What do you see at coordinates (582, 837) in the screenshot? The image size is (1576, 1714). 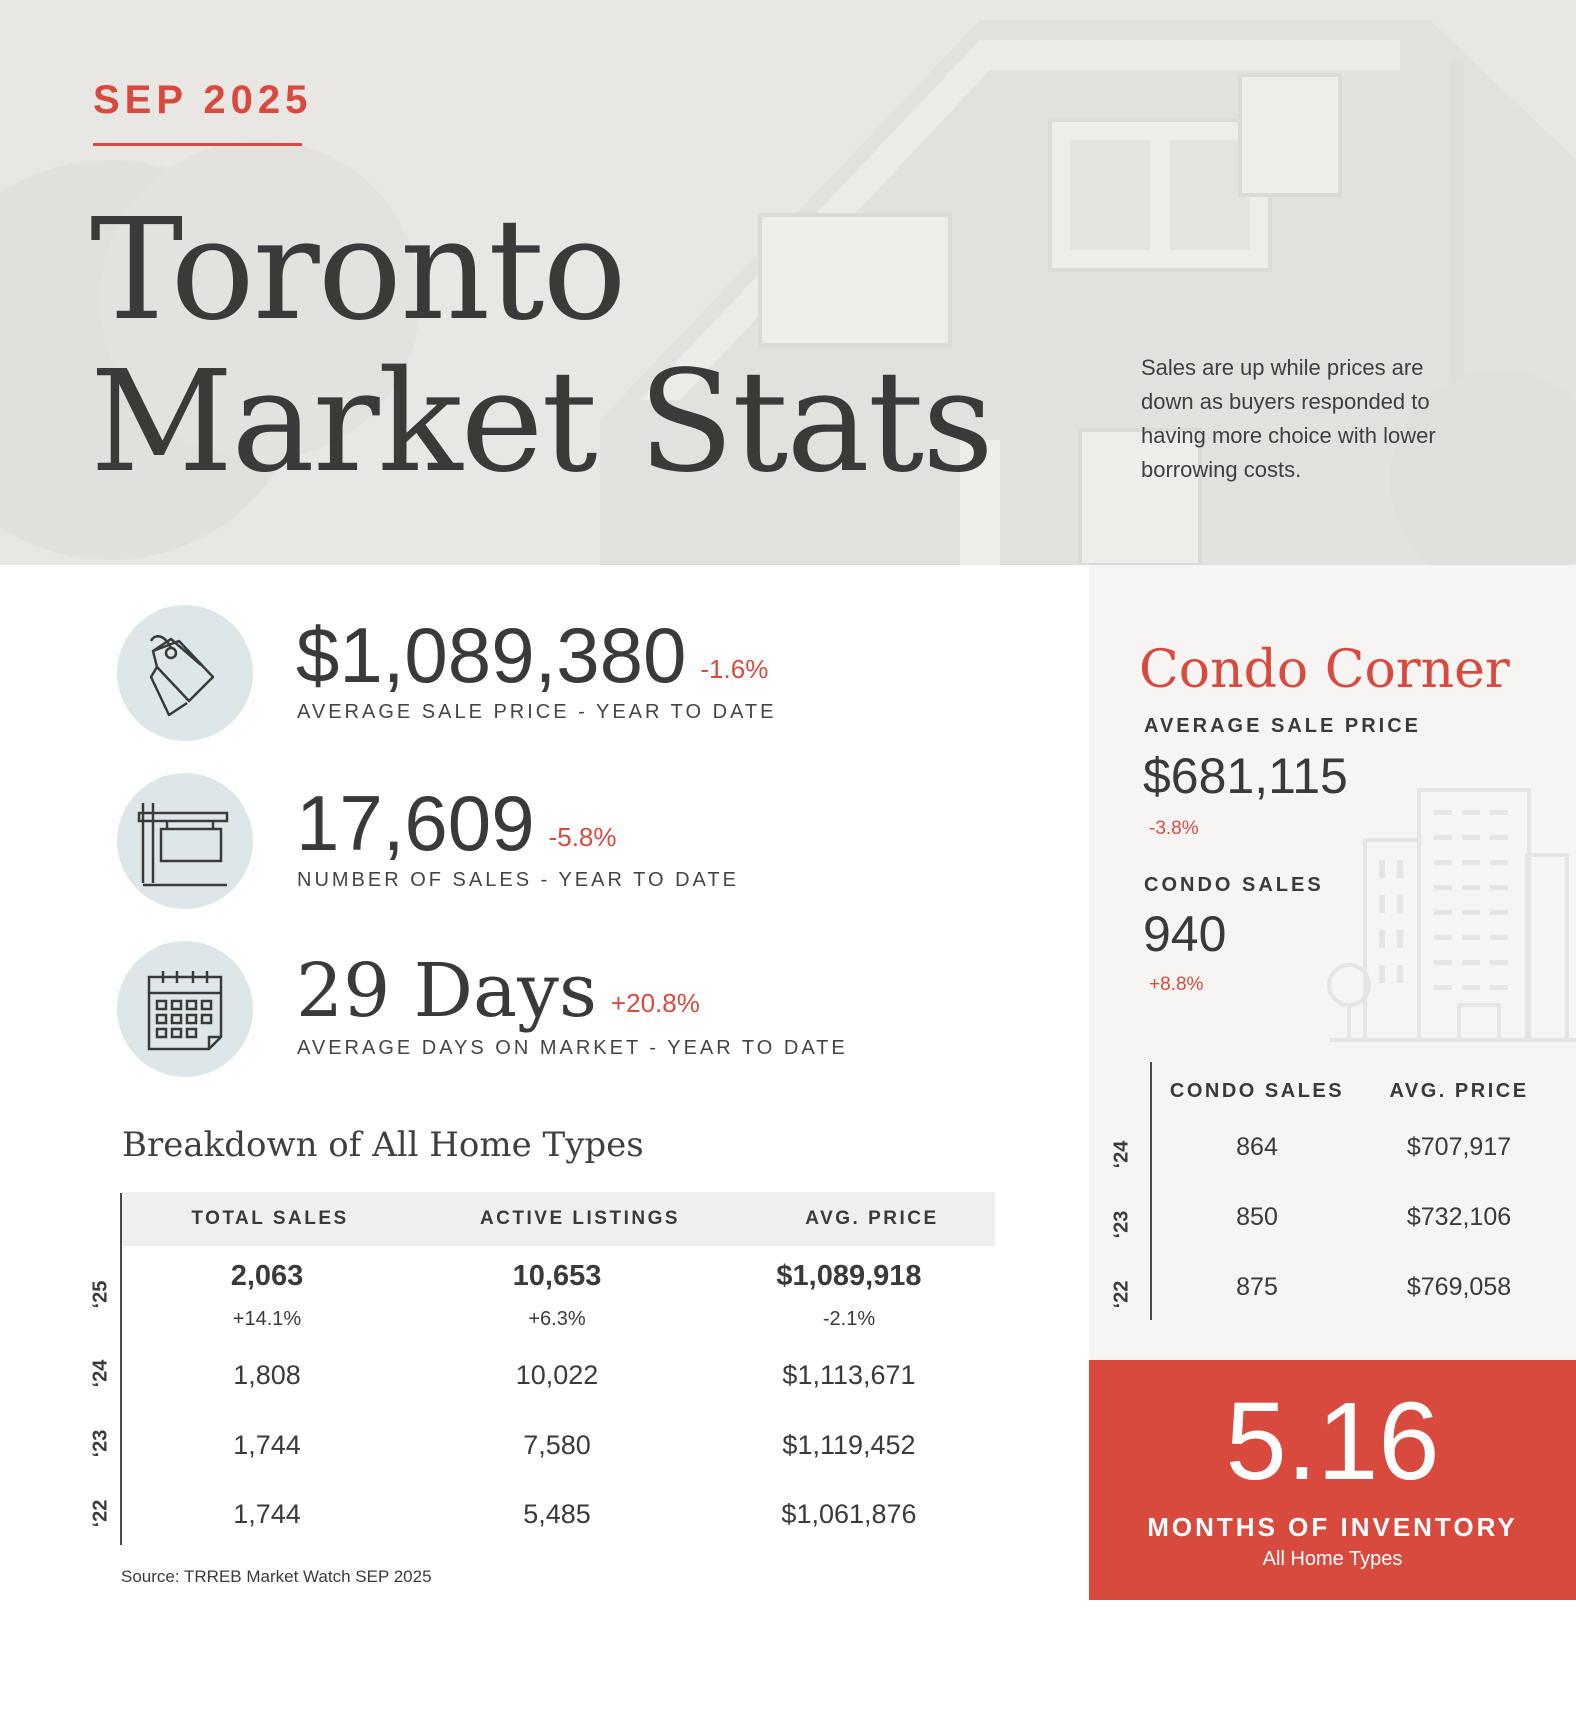 I see `stat-change: -5.8%` at bounding box center [582, 837].